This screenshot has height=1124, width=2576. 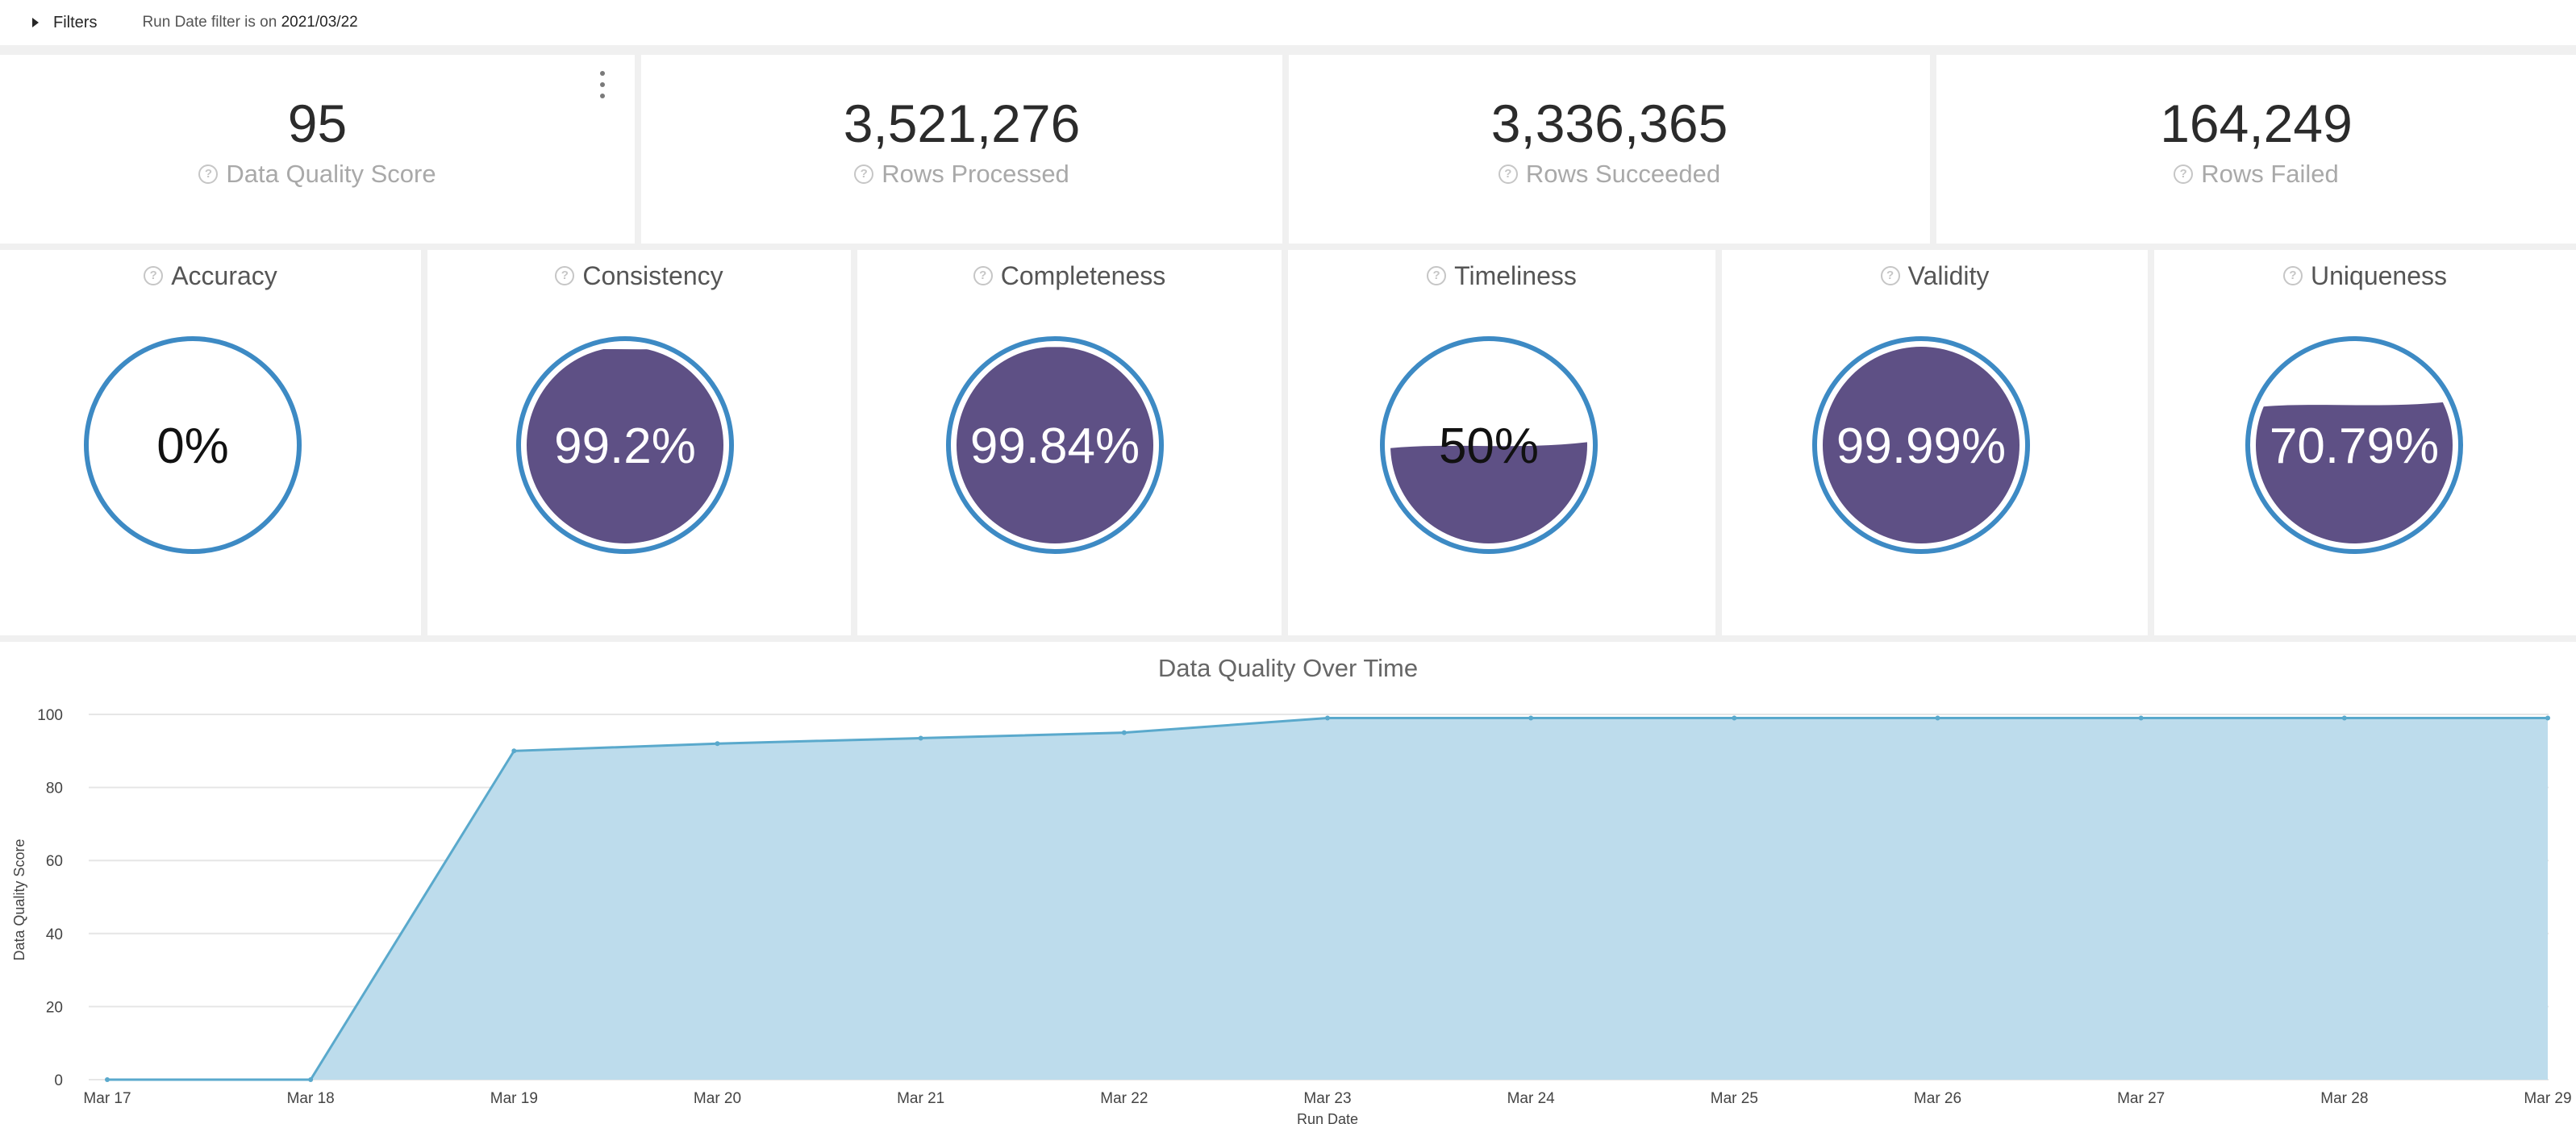 What do you see at coordinates (602, 84) in the screenshot?
I see `more-options-icon` at bounding box center [602, 84].